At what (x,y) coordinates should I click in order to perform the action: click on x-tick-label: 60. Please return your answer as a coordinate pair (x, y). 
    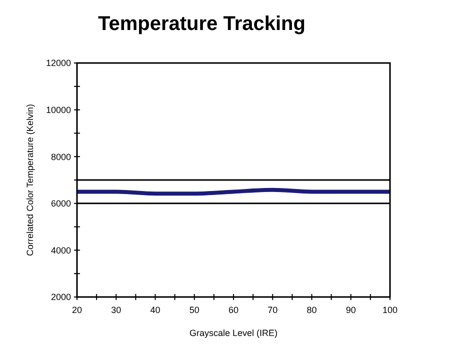
    Looking at the image, I should click on (233, 310).